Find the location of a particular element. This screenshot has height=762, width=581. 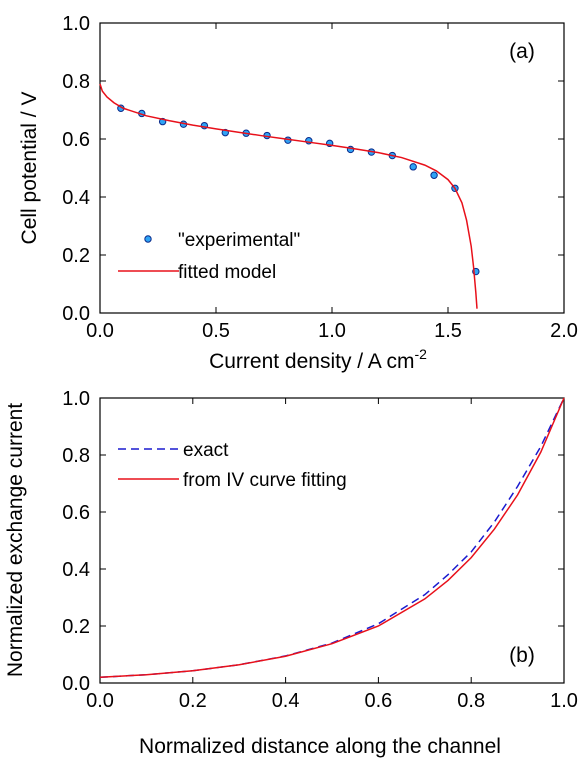

panel-label-a: (a) is located at coordinates (522, 51).